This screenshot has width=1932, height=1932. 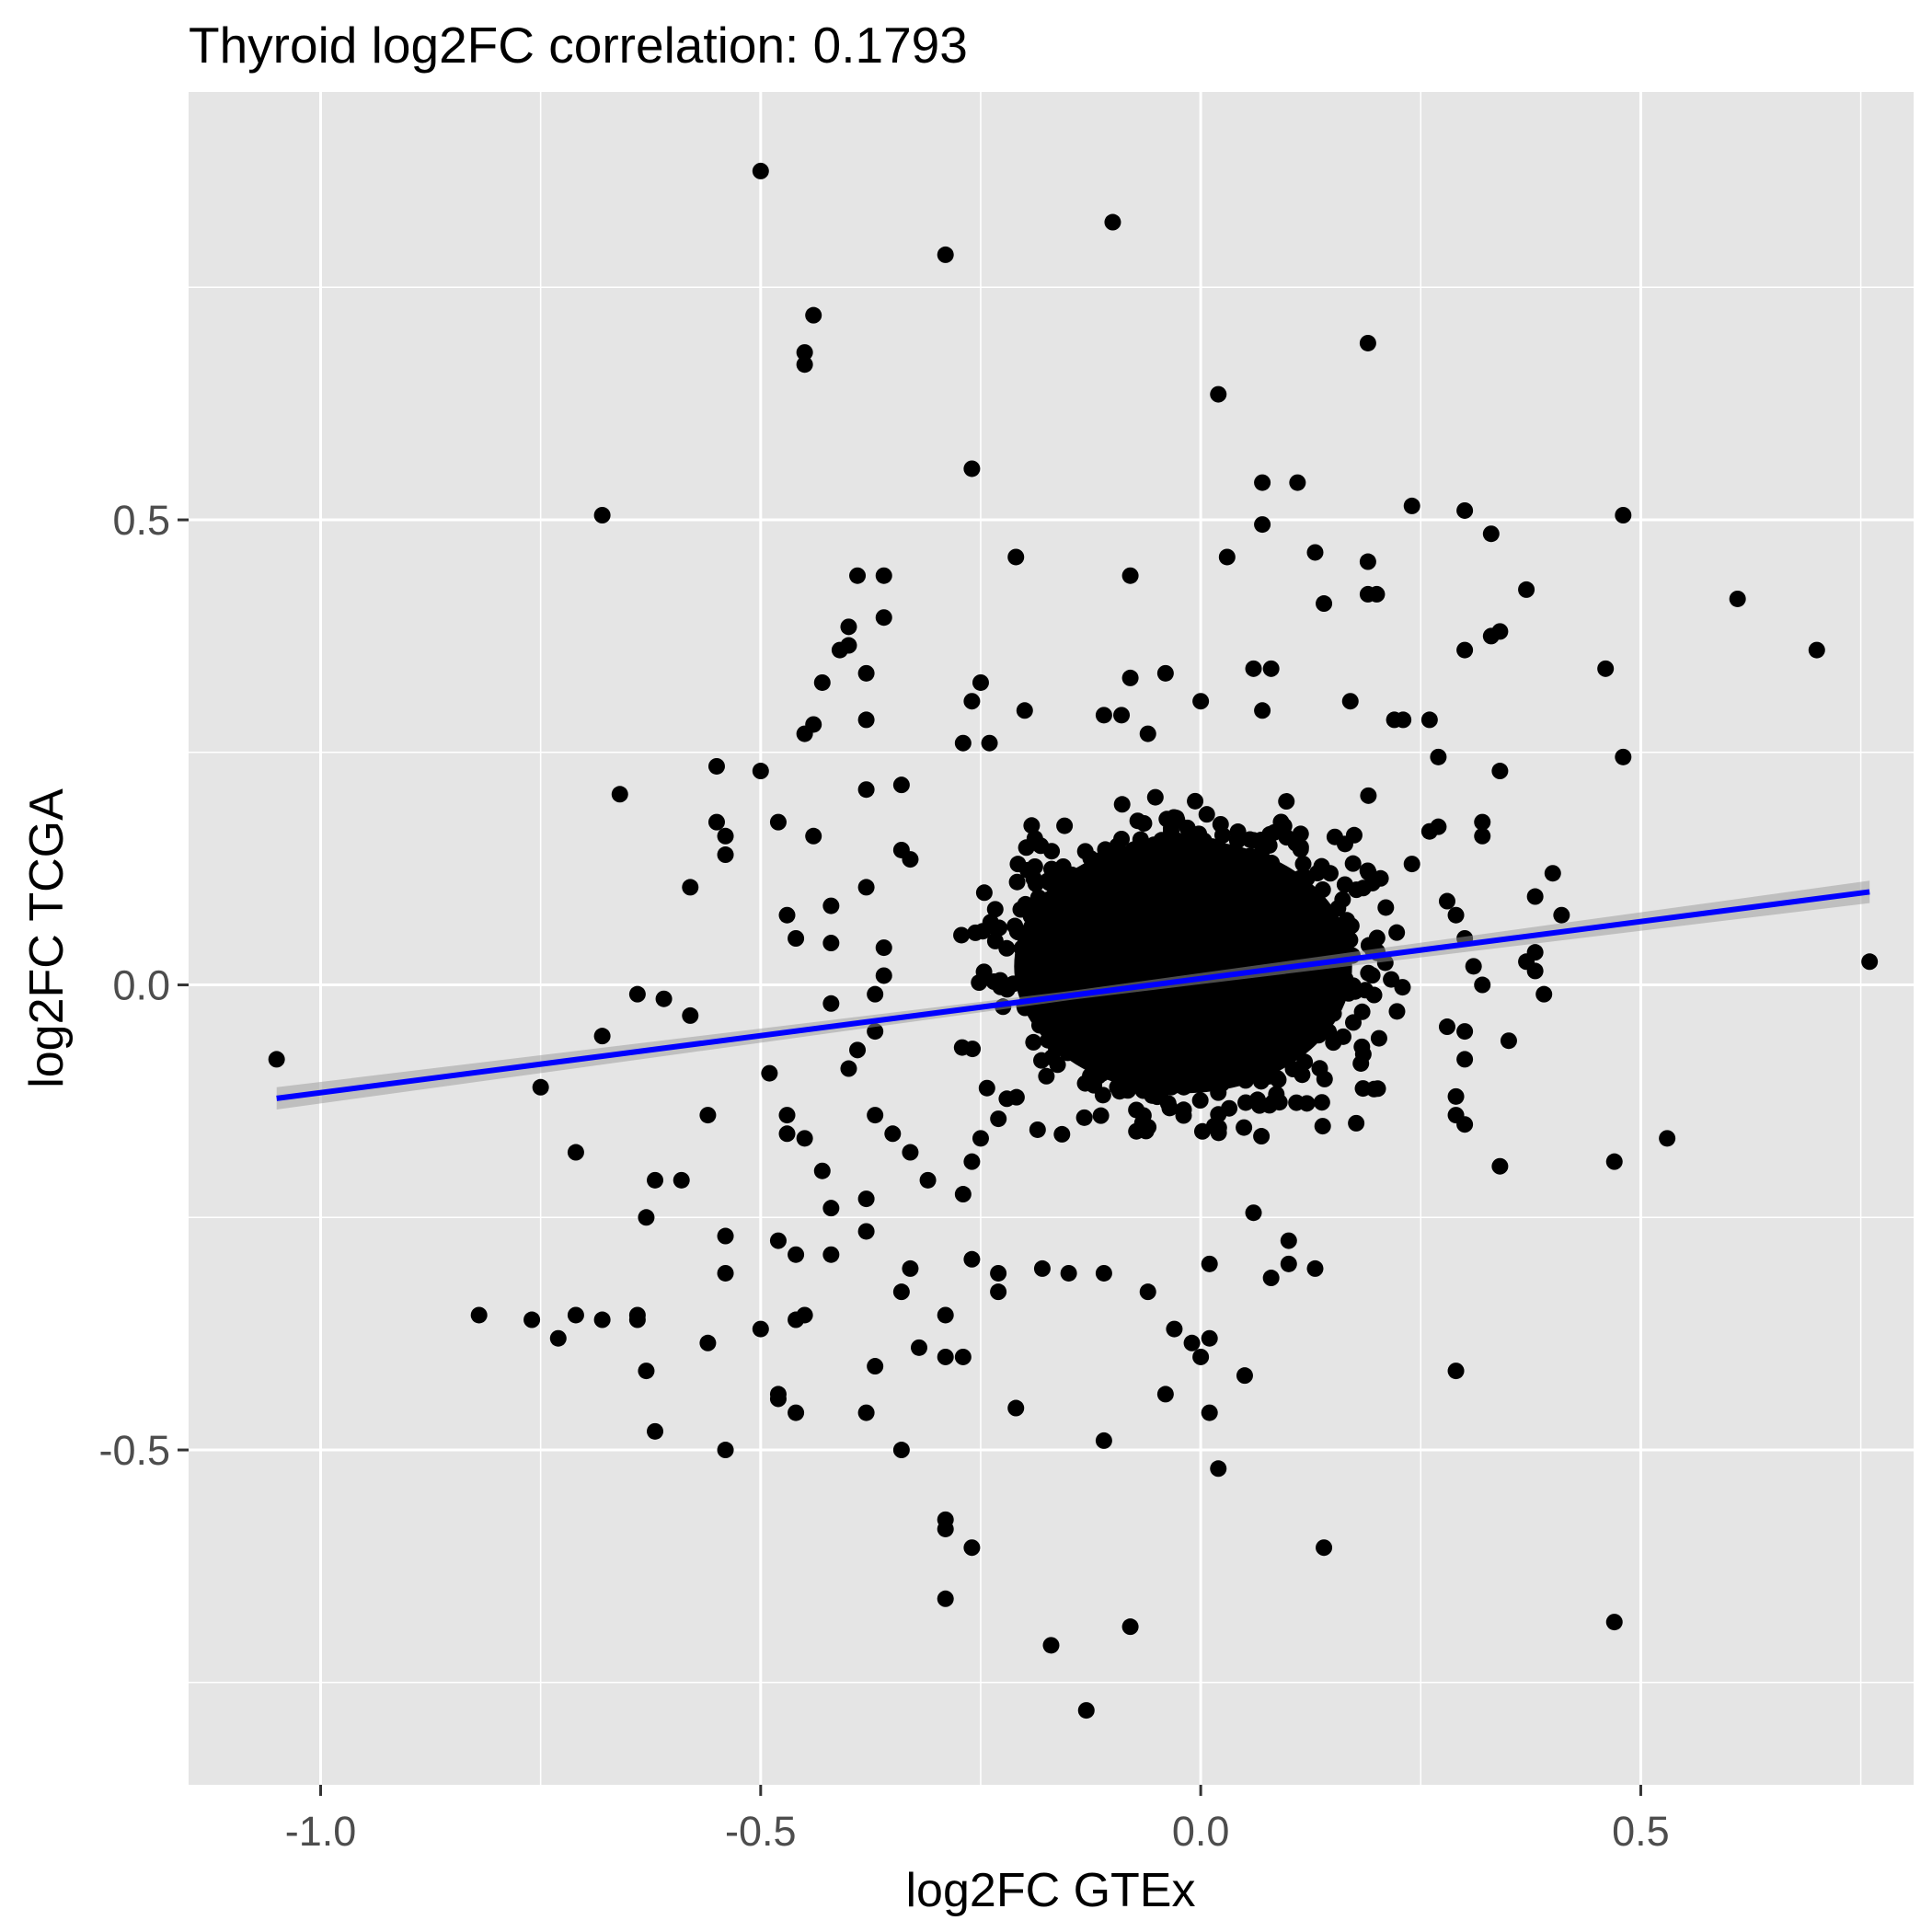 What do you see at coordinates (977, 1820) in the screenshot?
I see `x-axis-ticks: -1.0 -0.5 0.0 0.5` at bounding box center [977, 1820].